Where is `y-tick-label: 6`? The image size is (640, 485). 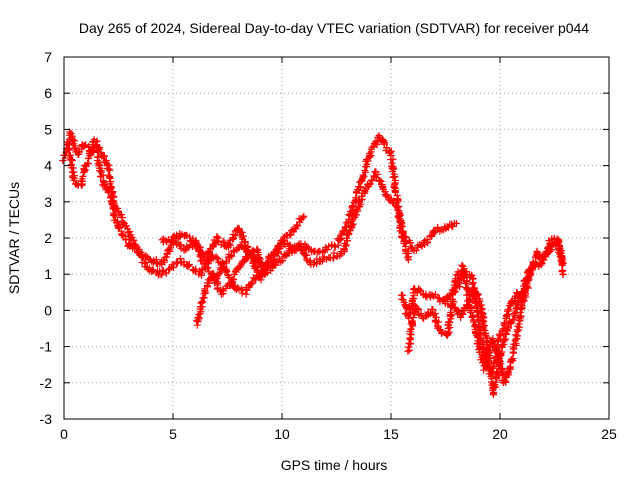 y-tick-label: 6 is located at coordinates (48, 93).